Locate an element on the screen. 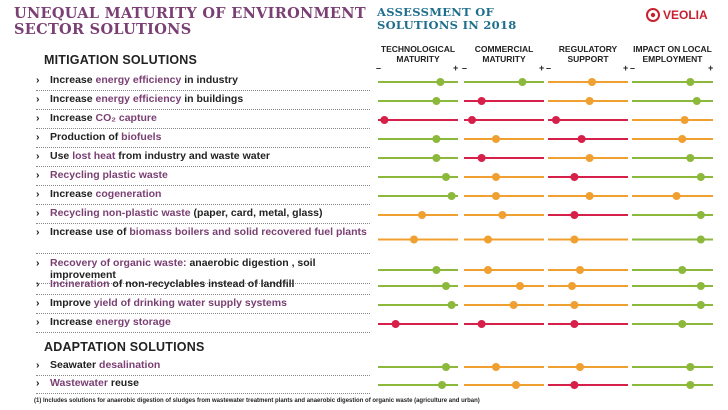 Image resolution: width=728 pixels, height=410 pixels. section-title: ADAPTATION SOLUTIONS is located at coordinates (124, 347).